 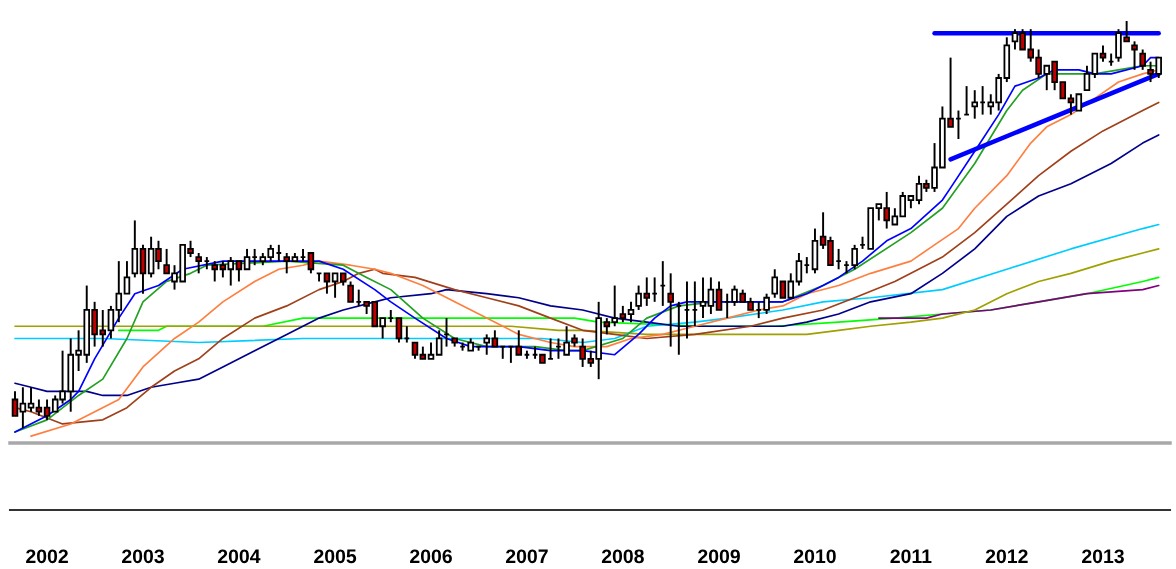 I want to click on x-tick-label: 2009, so click(x=719, y=556).